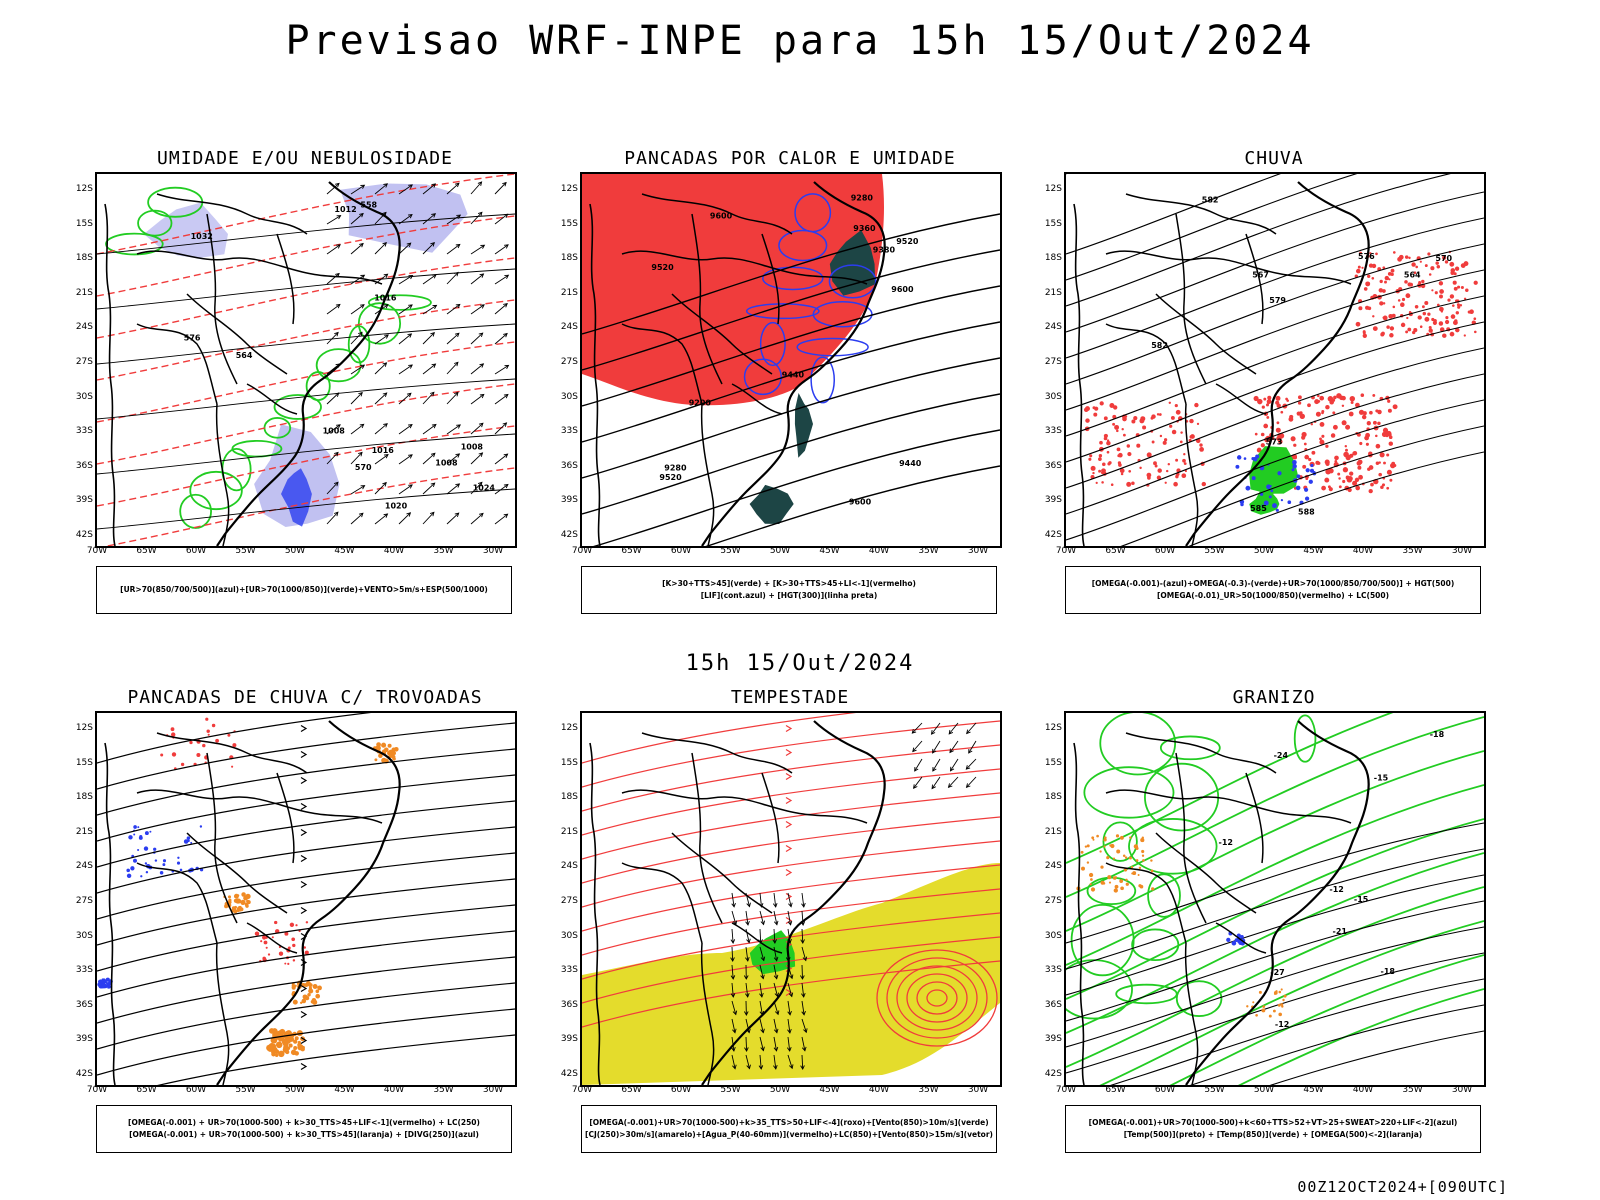  I want to click on longitude-tick-label: 50W, so click(295, 1090).